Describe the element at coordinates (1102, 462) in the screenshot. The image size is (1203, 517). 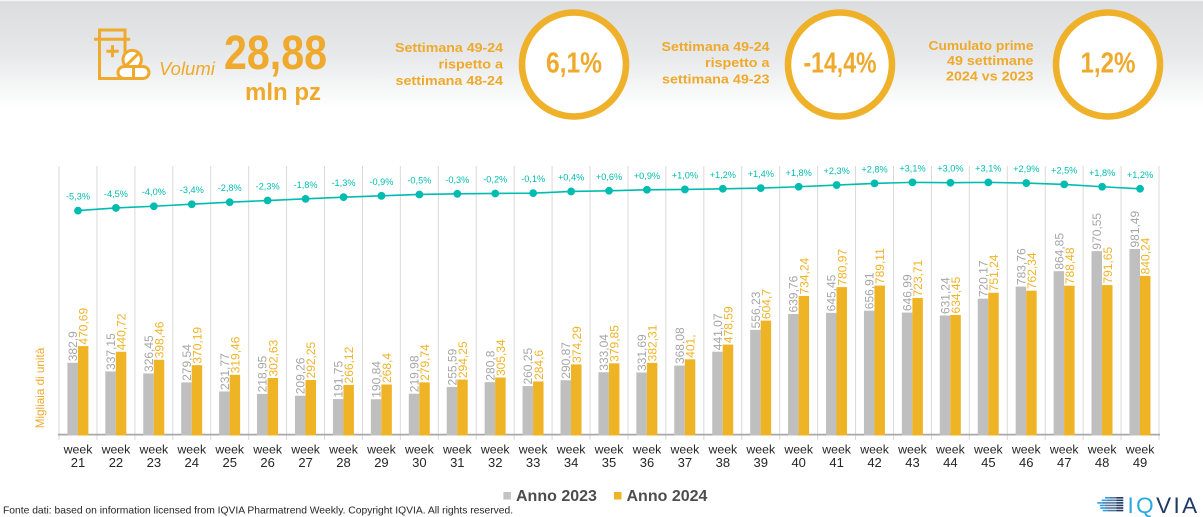
I see `svg-text: 48` at that location.